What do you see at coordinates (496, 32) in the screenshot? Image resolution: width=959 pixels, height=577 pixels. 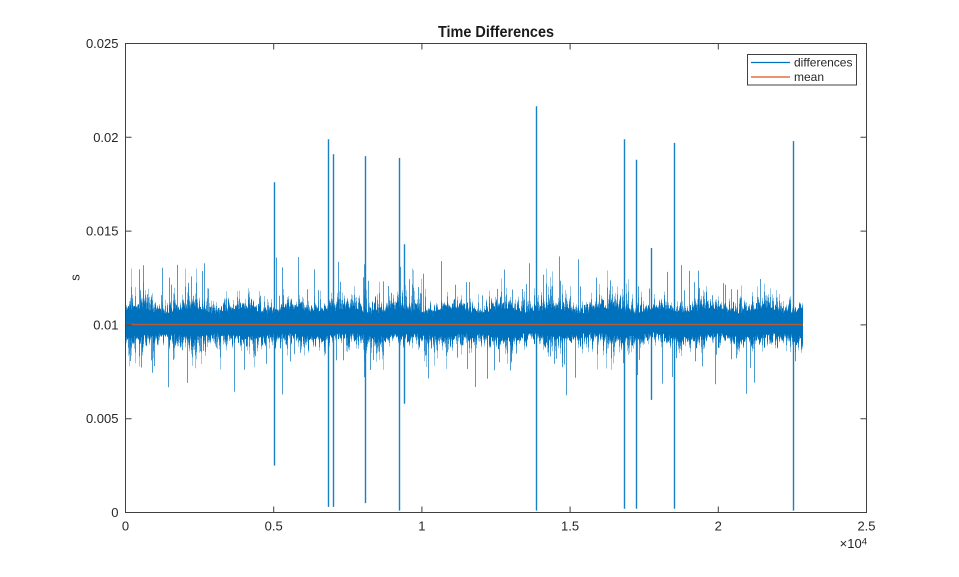 I see `svg-text: Time Differences` at bounding box center [496, 32].